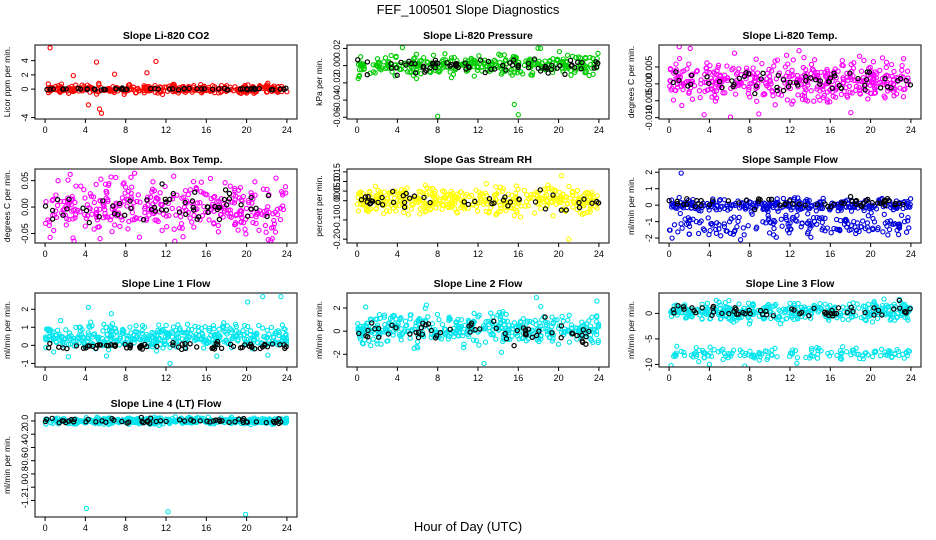  Describe the element at coordinates (649, 118) in the screenshot. I see `y-tick-label: -0.010` at that location.